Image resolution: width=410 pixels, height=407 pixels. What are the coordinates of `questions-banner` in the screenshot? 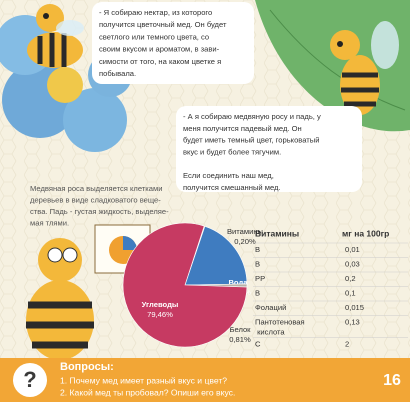 It's located at (205, 380).